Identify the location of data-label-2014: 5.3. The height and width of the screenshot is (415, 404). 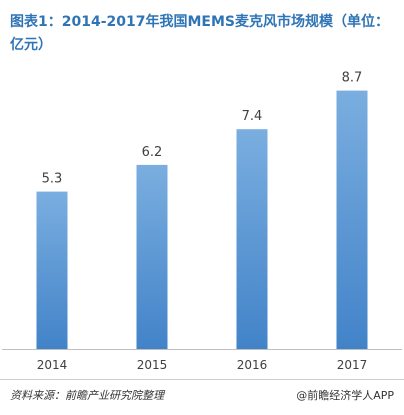
(52, 179).